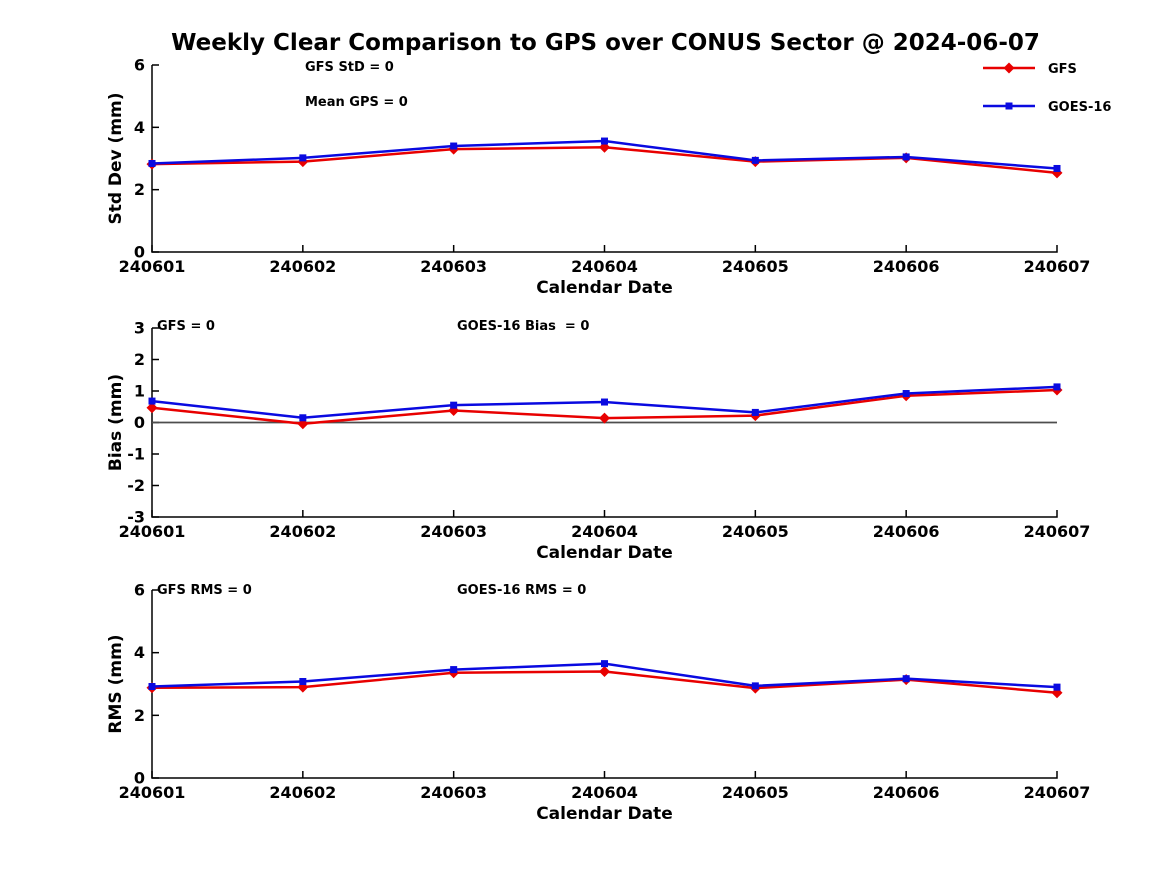 This screenshot has width=1167, height=875. Describe the element at coordinates (136, 454) in the screenshot. I see `y-tick-label: -1` at that location.